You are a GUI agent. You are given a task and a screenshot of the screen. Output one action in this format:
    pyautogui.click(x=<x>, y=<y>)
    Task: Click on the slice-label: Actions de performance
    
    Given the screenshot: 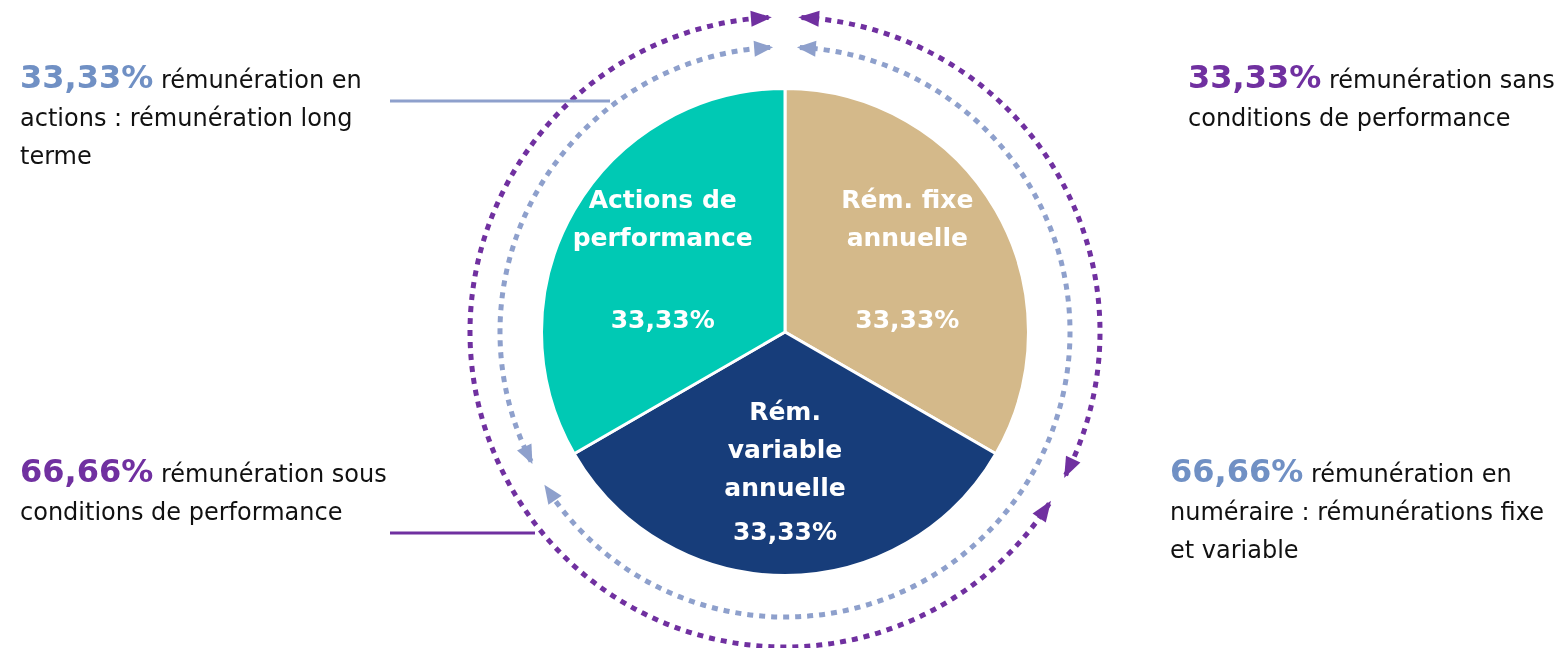 What is the action you would take?
    pyautogui.click(x=662, y=218)
    